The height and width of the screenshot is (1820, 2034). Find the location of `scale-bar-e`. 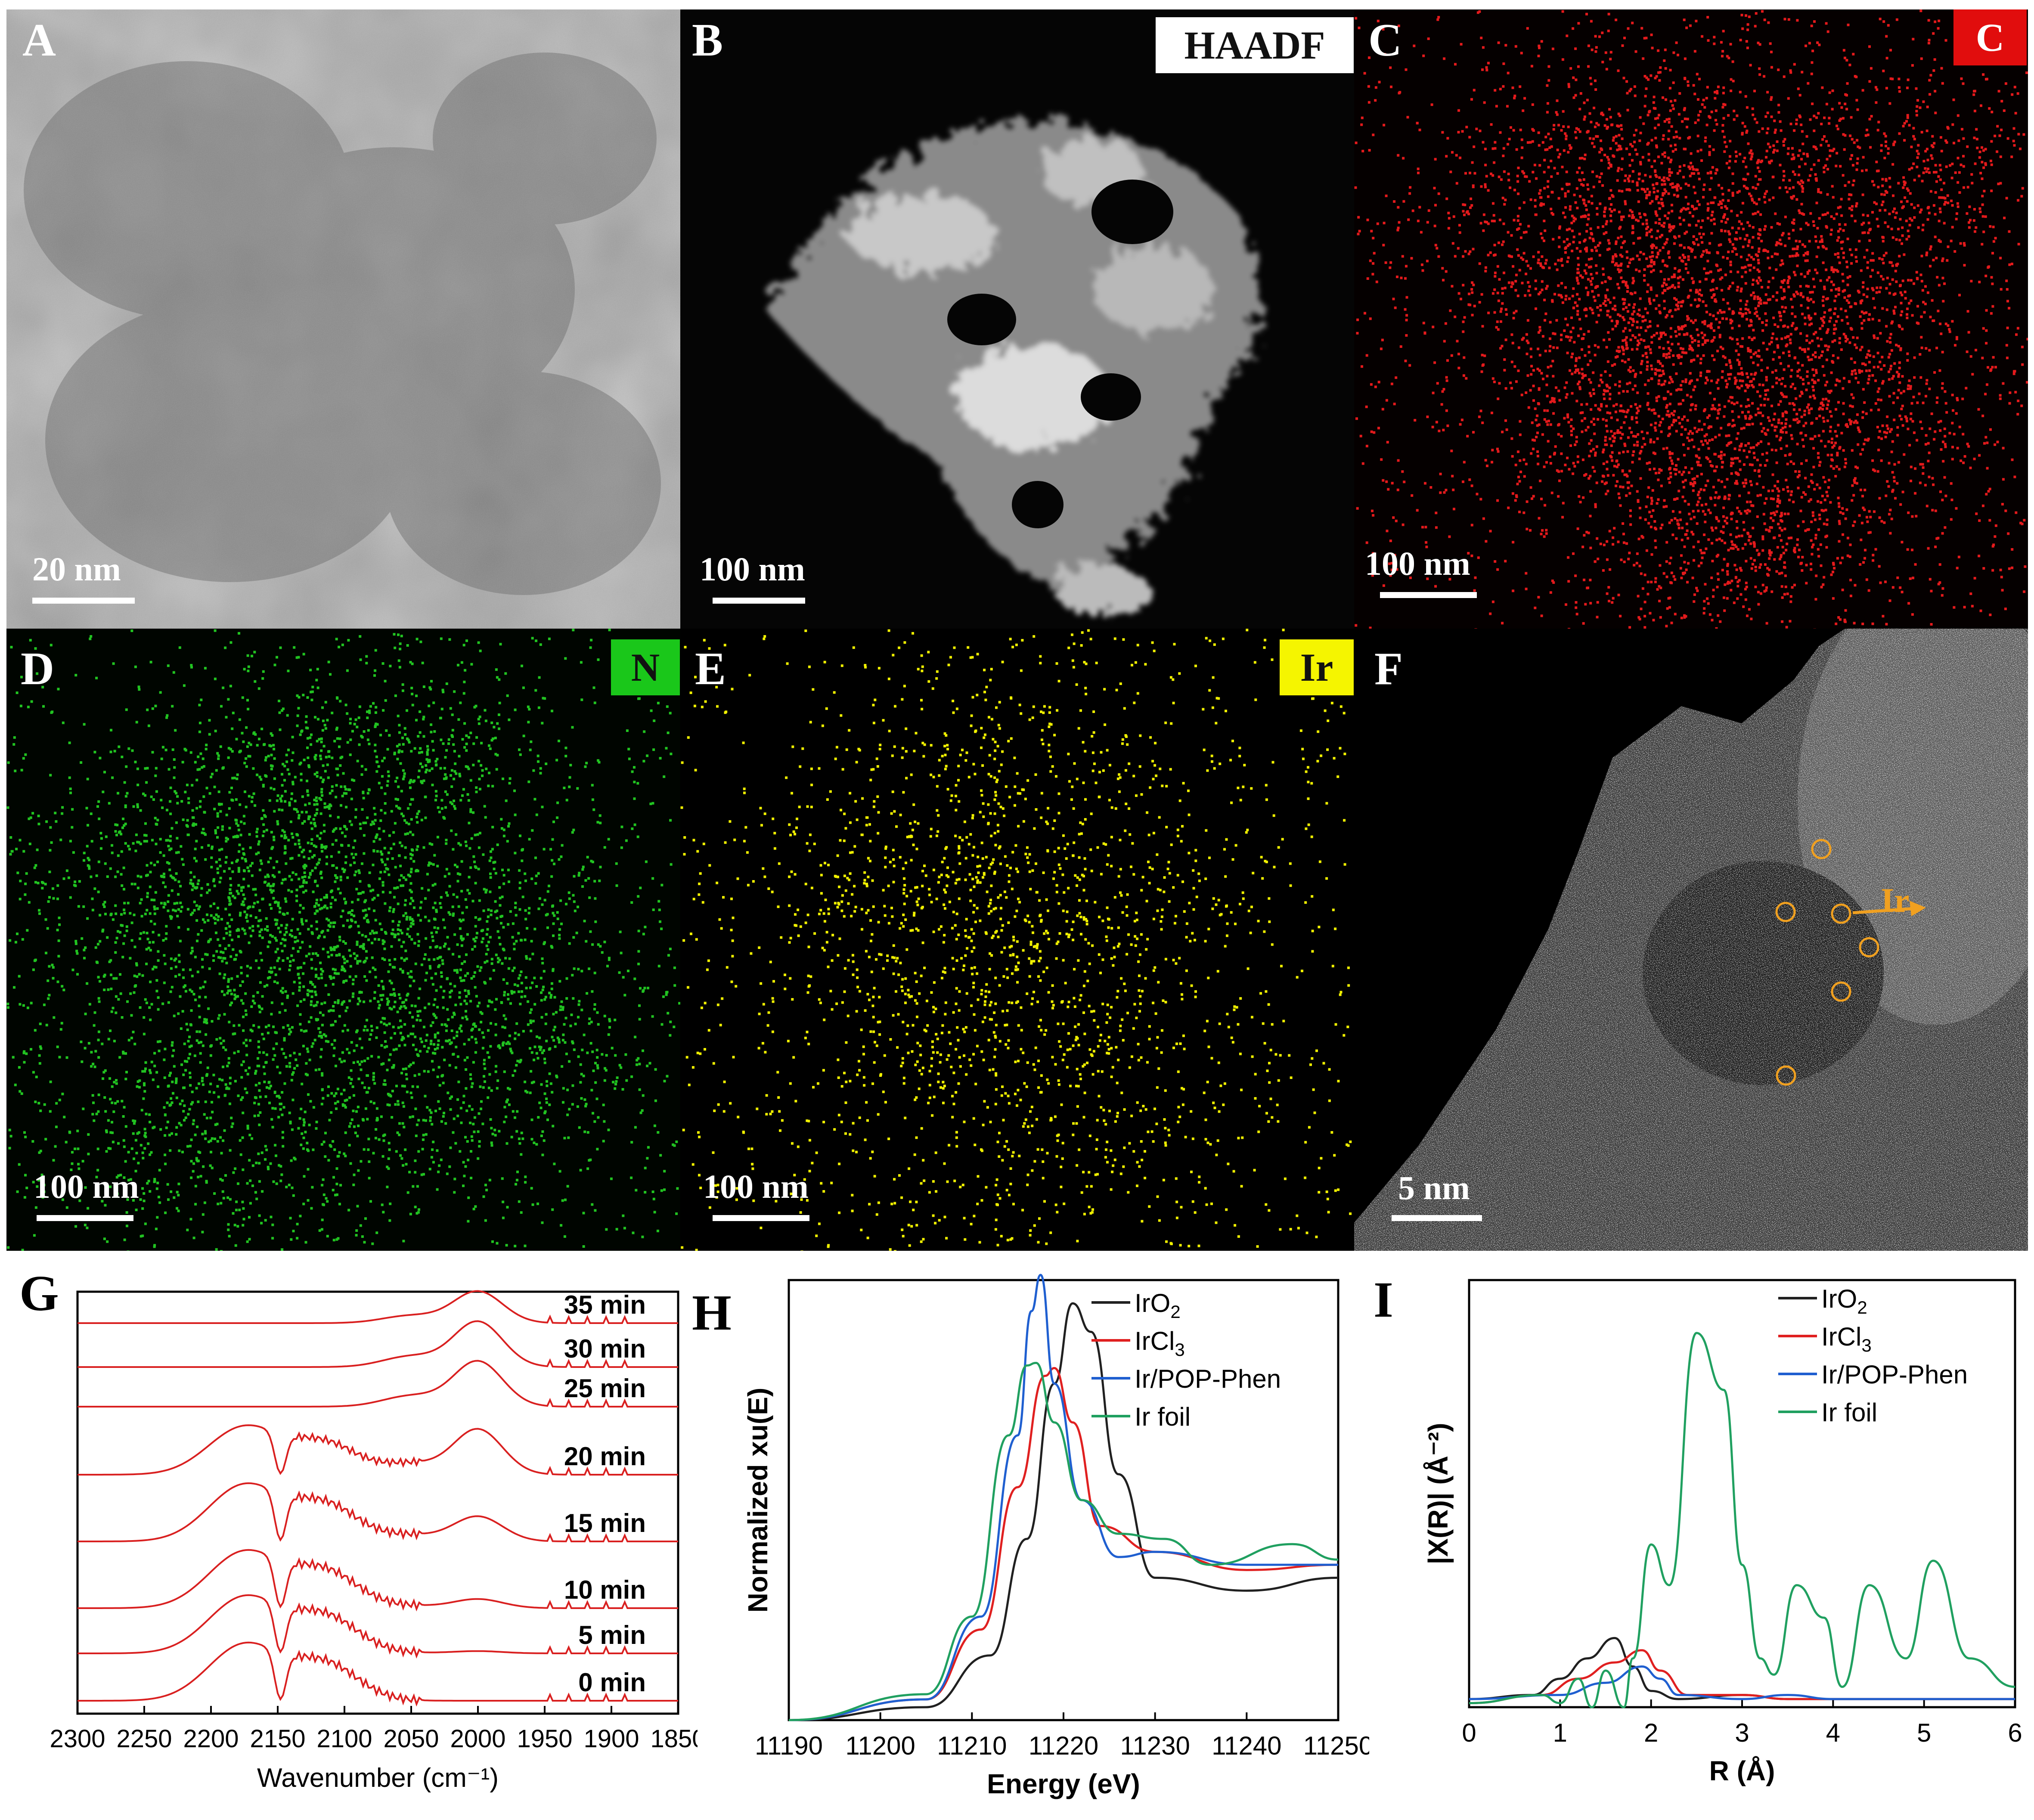

scale-bar-e is located at coordinates (761, 1218).